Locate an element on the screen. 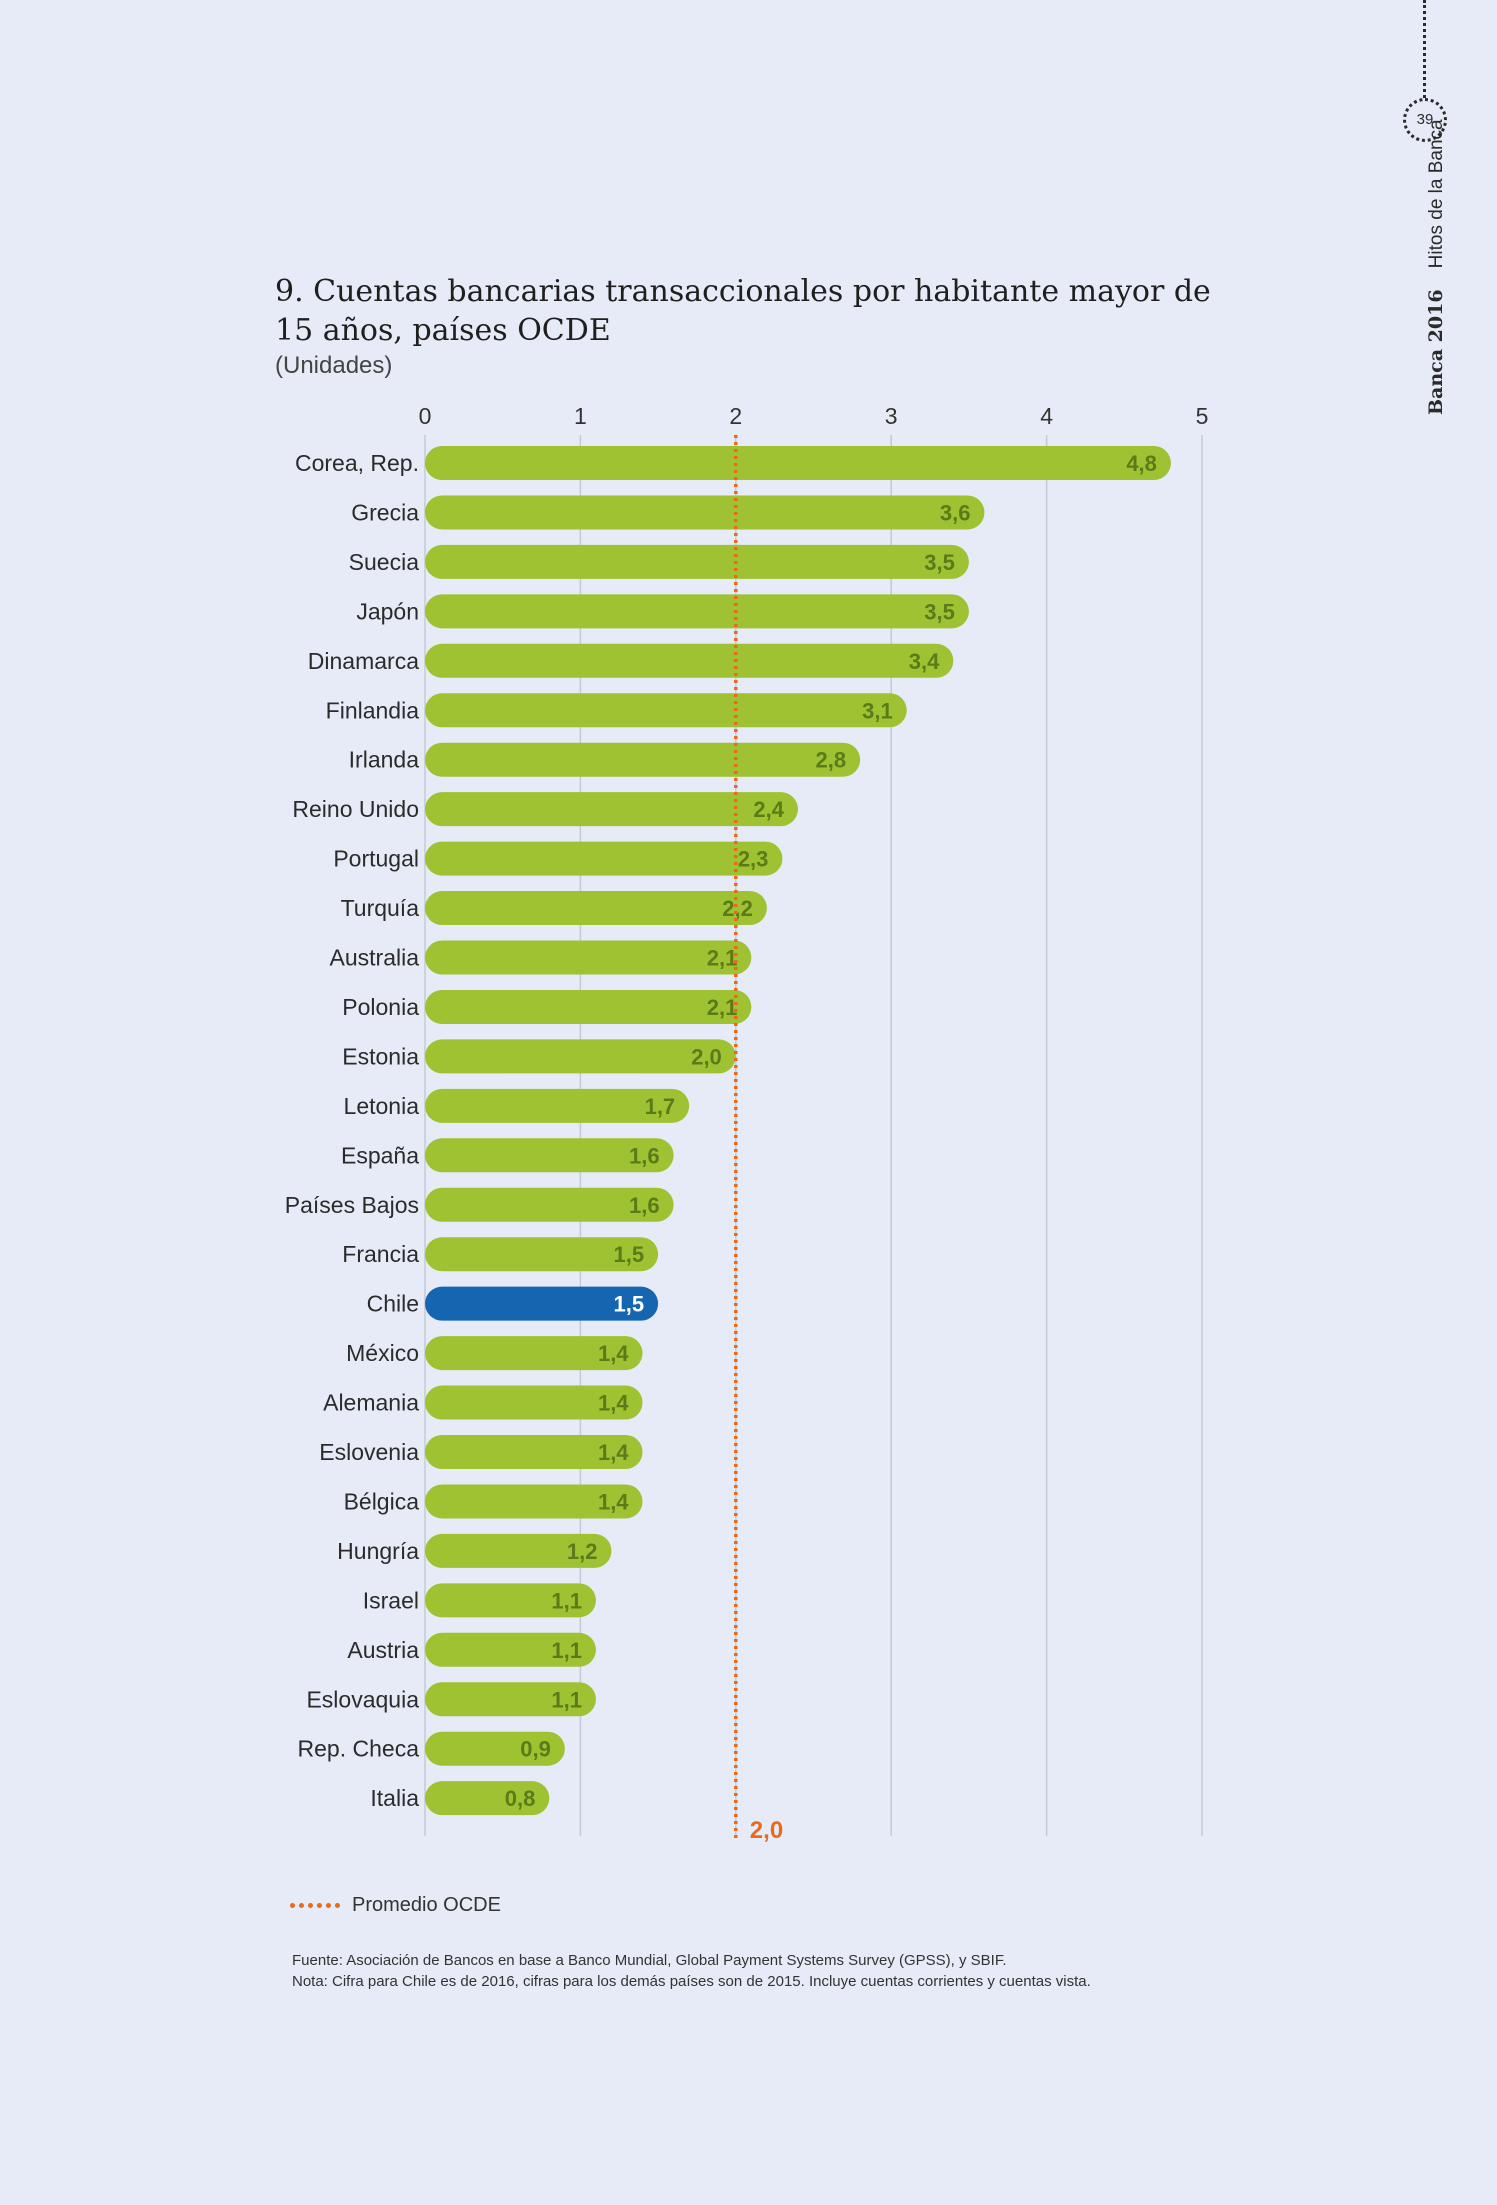 This screenshot has height=2205, width=1497. category-label: Israel is located at coordinates (391, 1600).